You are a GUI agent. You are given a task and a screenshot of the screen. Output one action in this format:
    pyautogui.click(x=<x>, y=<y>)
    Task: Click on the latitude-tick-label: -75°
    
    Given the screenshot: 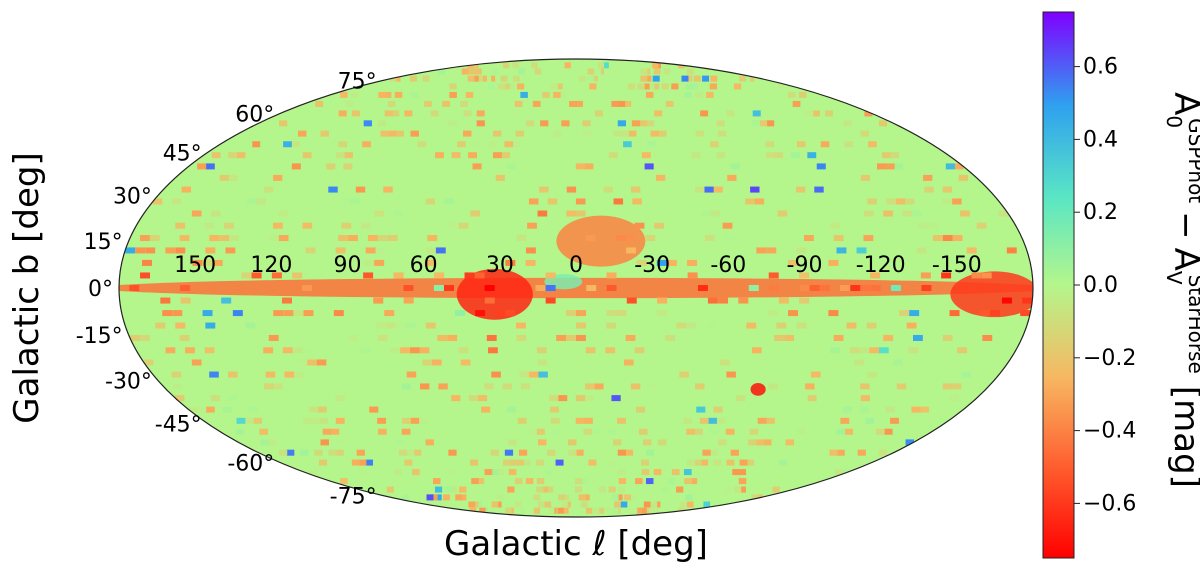 What is the action you would take?
    pyautogui.click(x=353, y=496)
    